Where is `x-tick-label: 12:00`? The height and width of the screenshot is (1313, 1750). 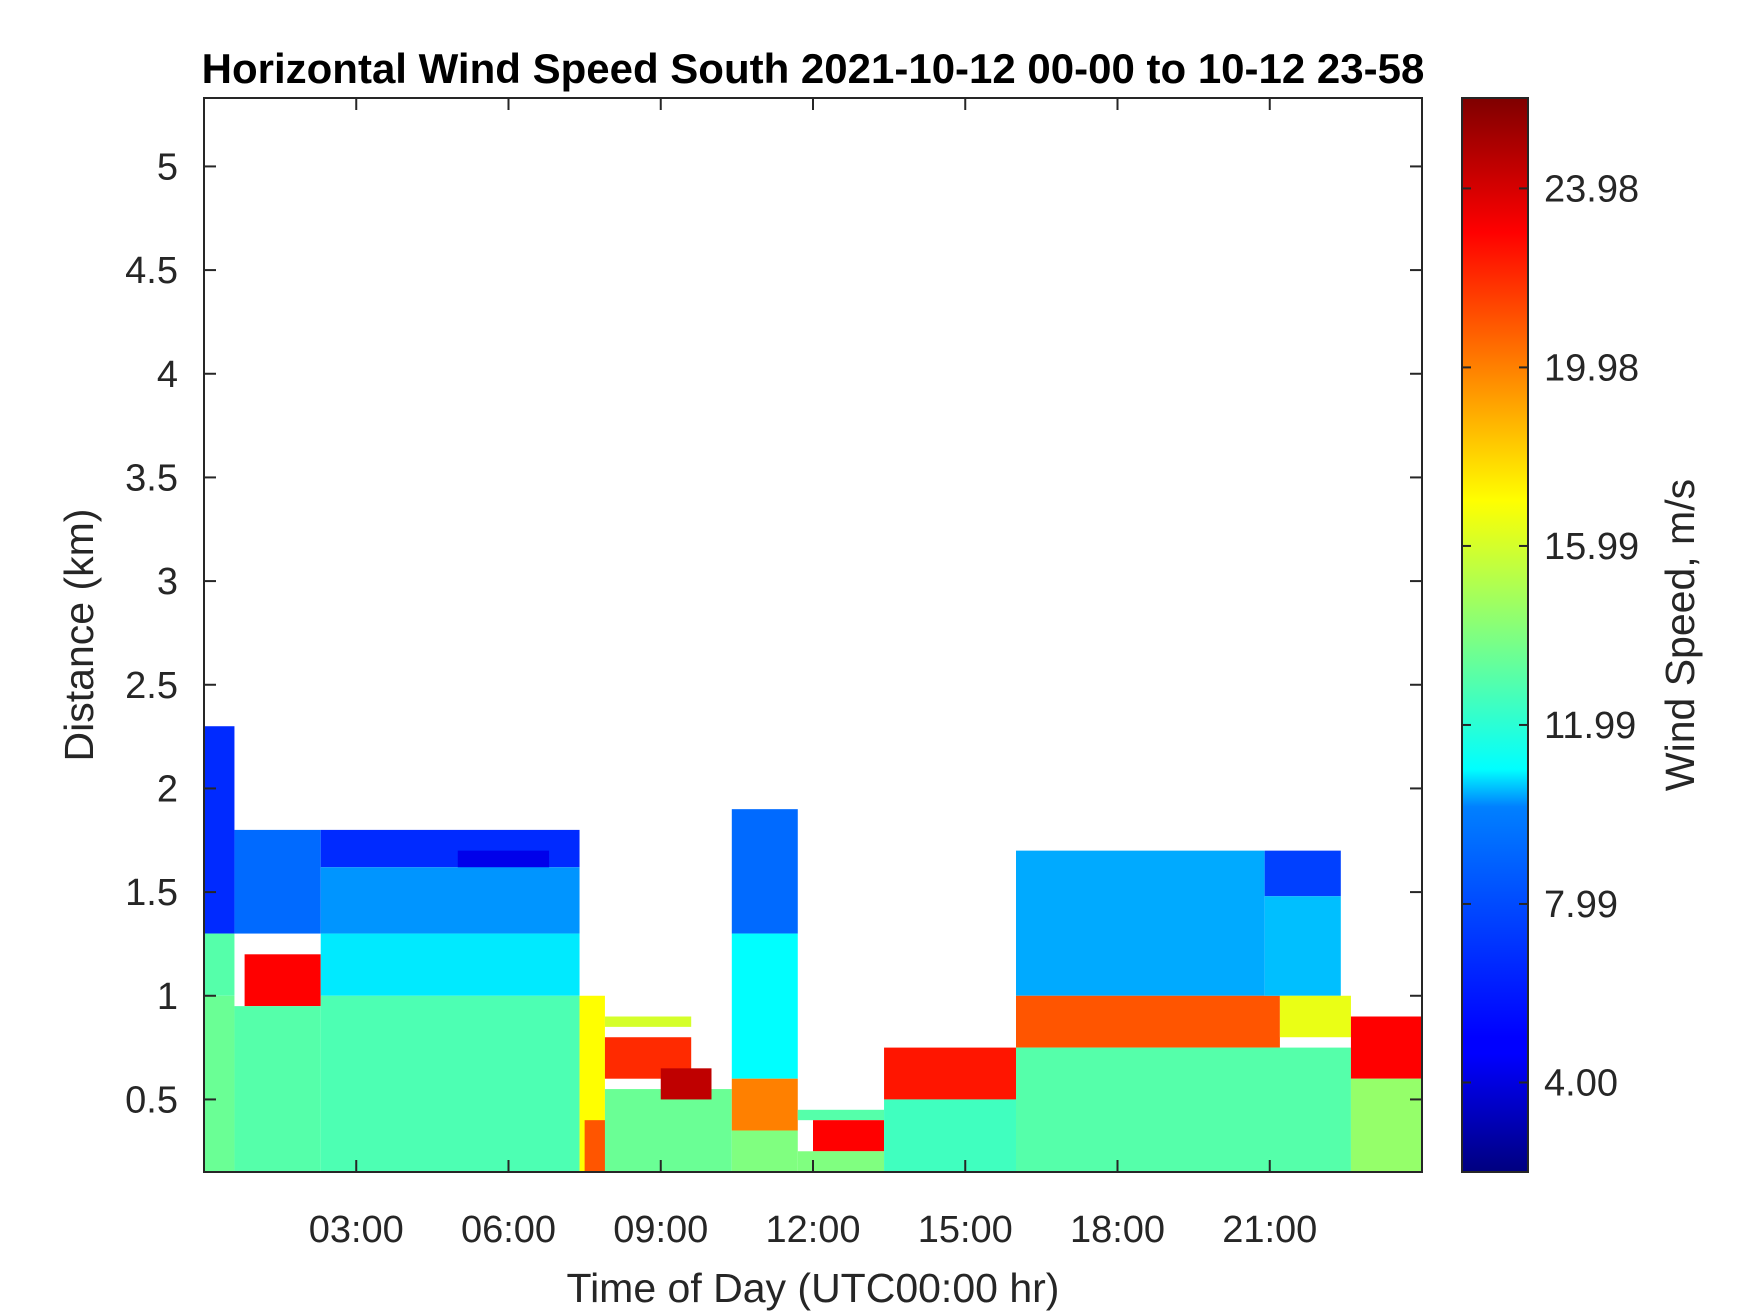 x-tick-label: 12:00 is located at coordinates (812, 1230).